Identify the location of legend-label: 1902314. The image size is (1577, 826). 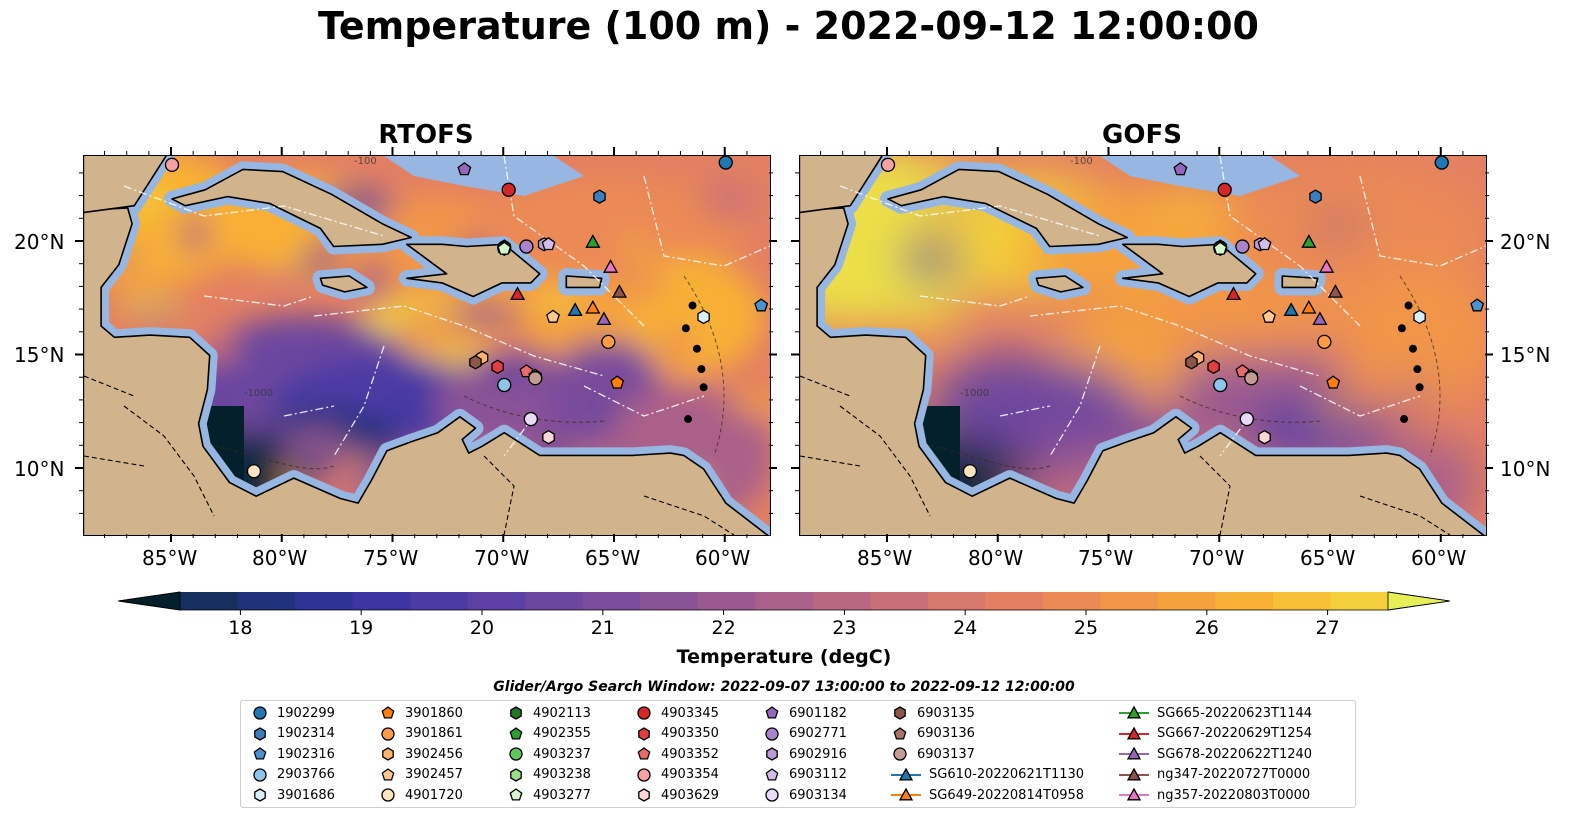
(306, 733).